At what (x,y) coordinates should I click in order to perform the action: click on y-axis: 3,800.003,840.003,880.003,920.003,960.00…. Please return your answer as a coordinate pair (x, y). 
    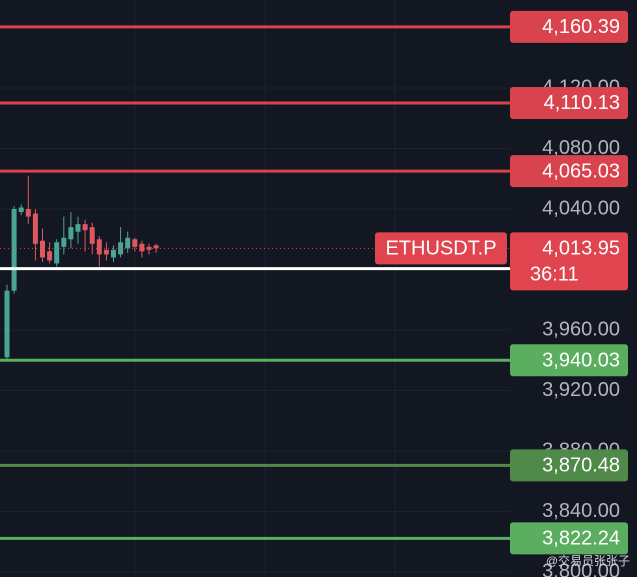
    Looking at the image, I should click on (581, 326).